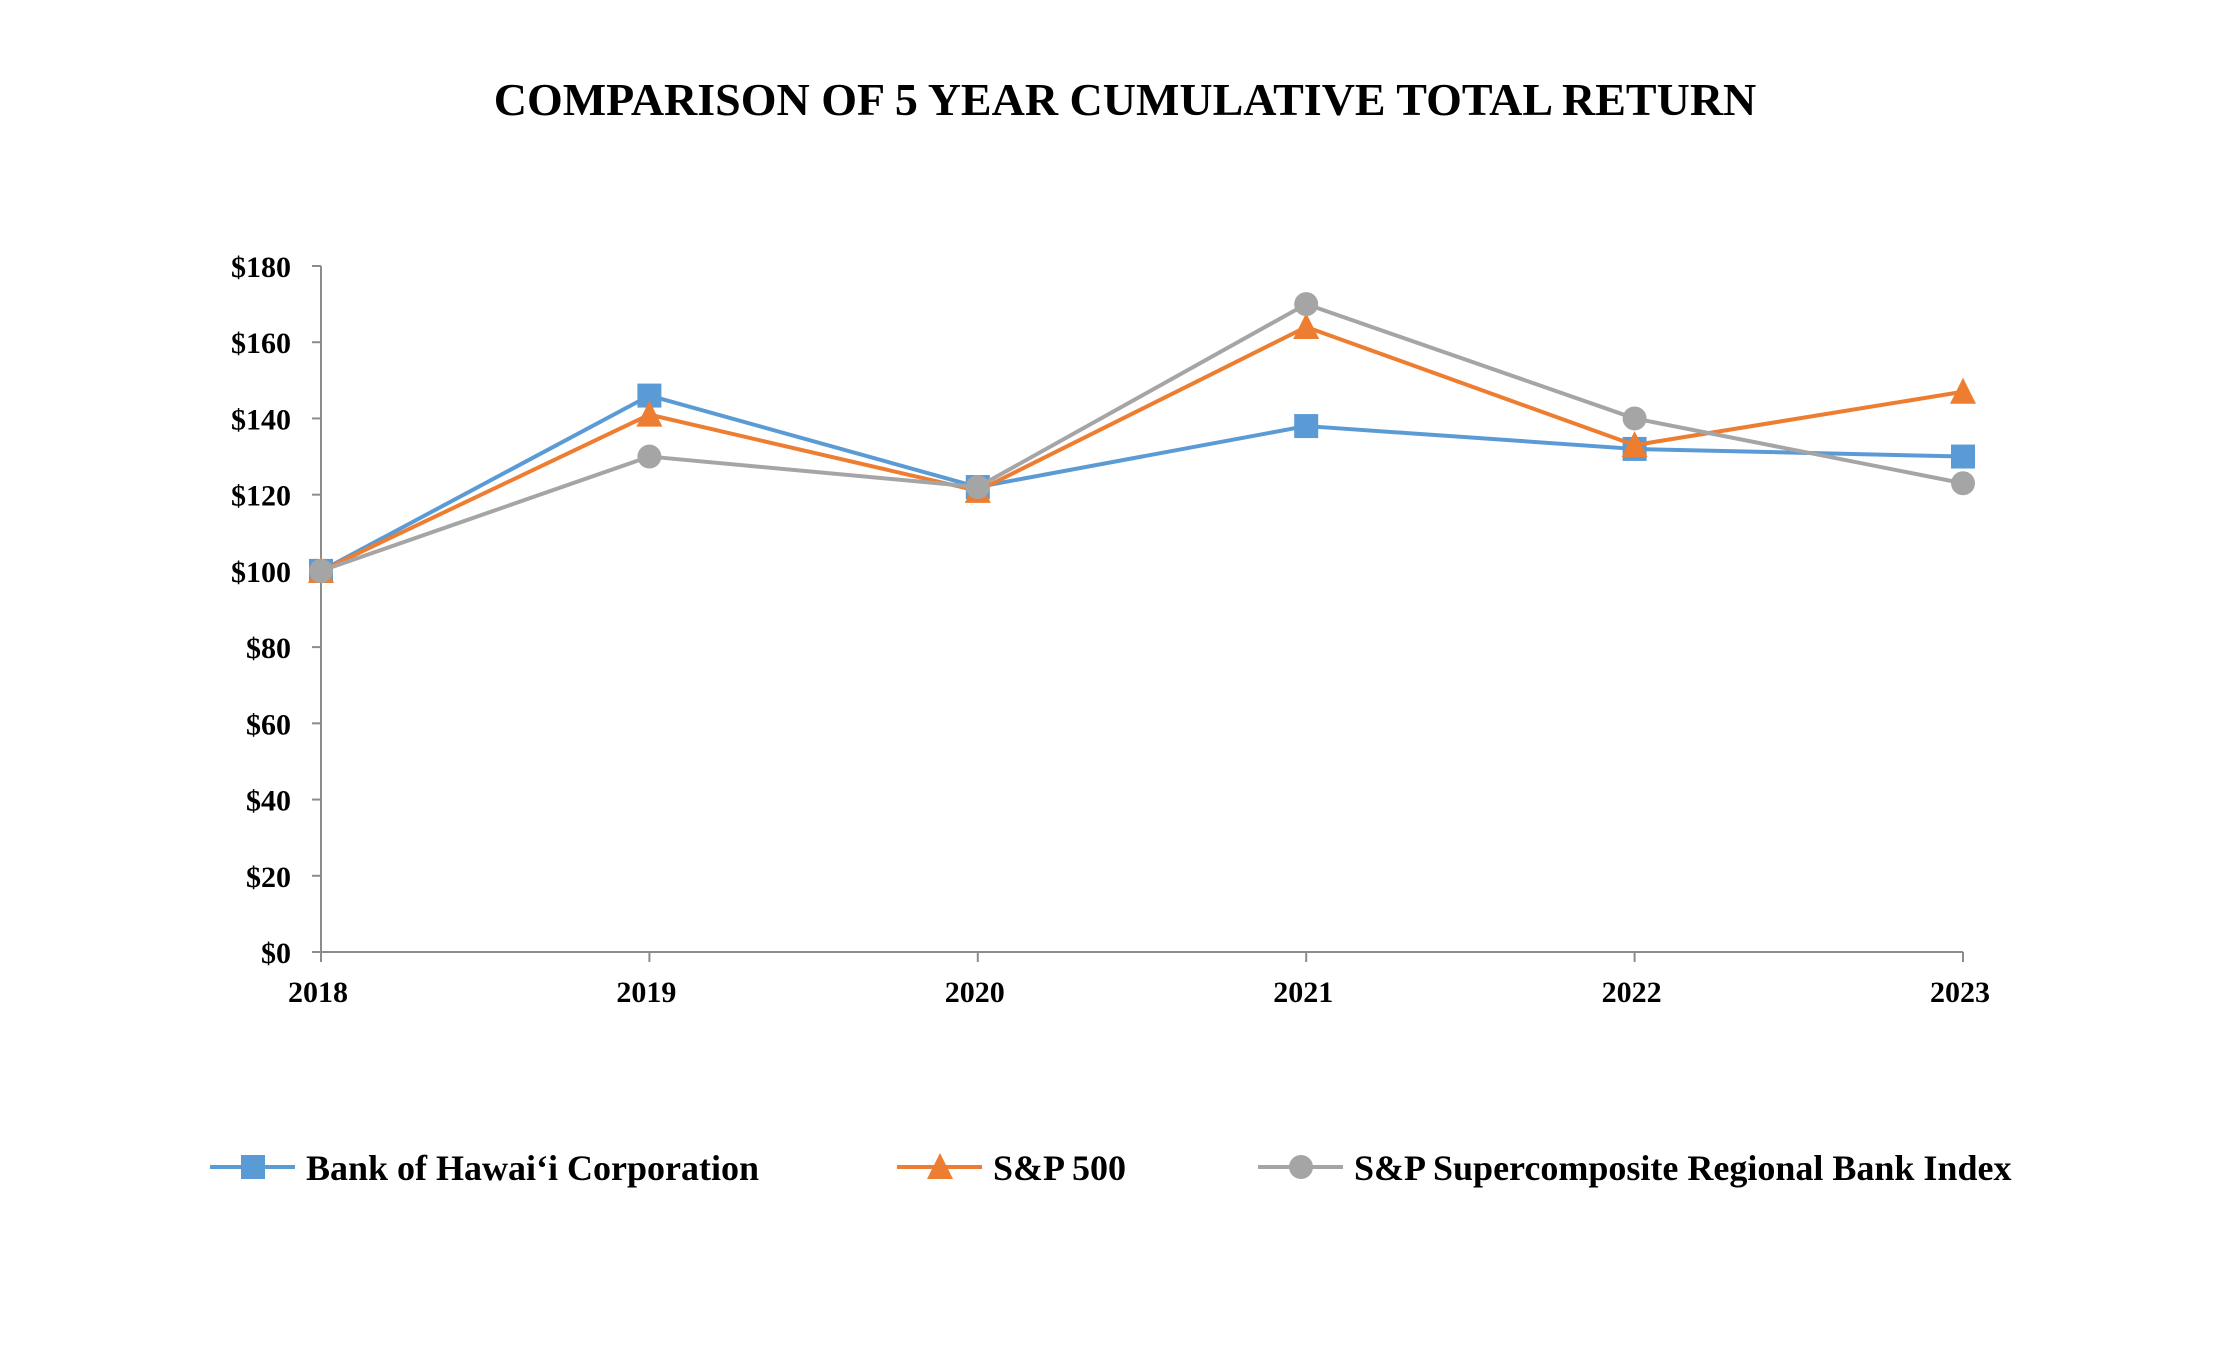 The image size is (2219, 1360). Describe the element at coordinates (1682, 1168) in the screenshot. I see `legend-label: S&P Supercomposite Regional Bank Index` at that location.